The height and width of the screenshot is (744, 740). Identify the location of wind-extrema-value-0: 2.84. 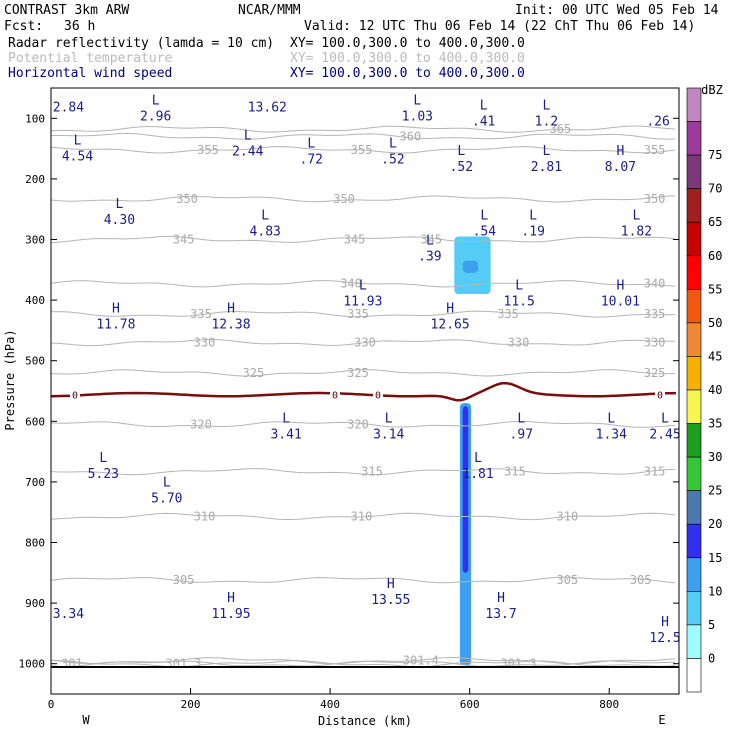
(68, 107).